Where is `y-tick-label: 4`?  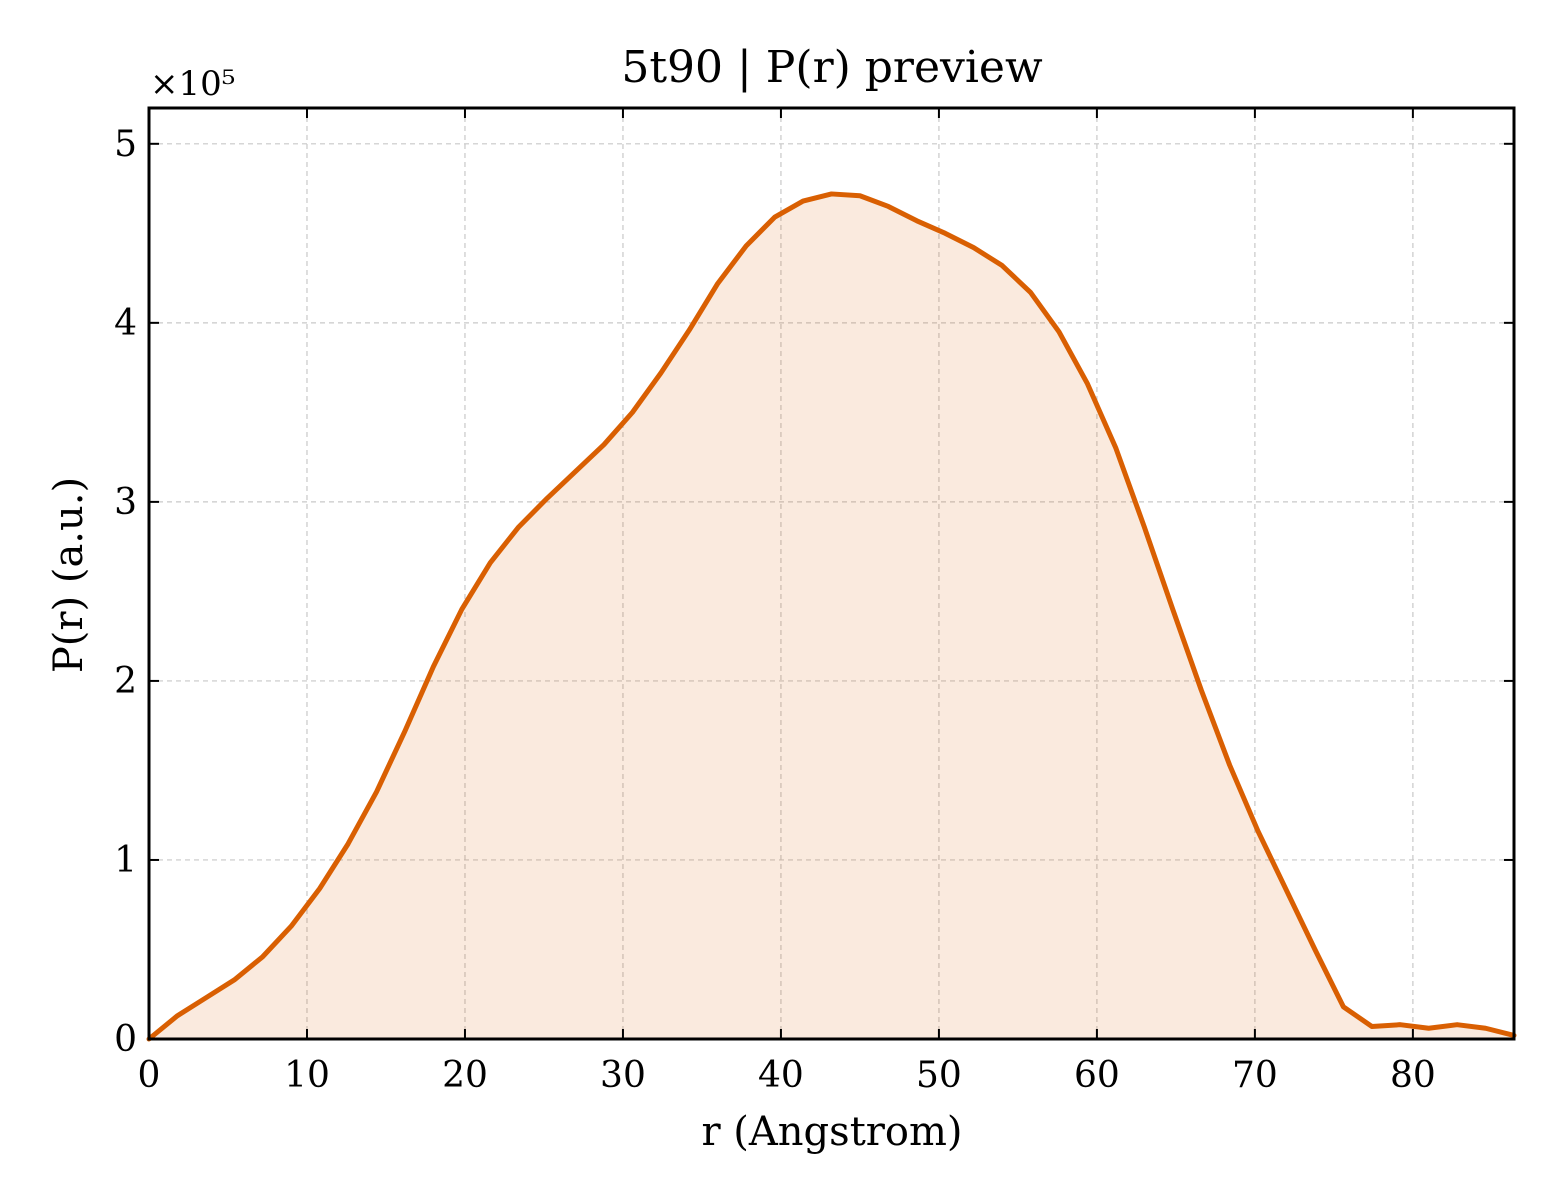
y-tick-label: 4 is located at coordinates (125, 323).